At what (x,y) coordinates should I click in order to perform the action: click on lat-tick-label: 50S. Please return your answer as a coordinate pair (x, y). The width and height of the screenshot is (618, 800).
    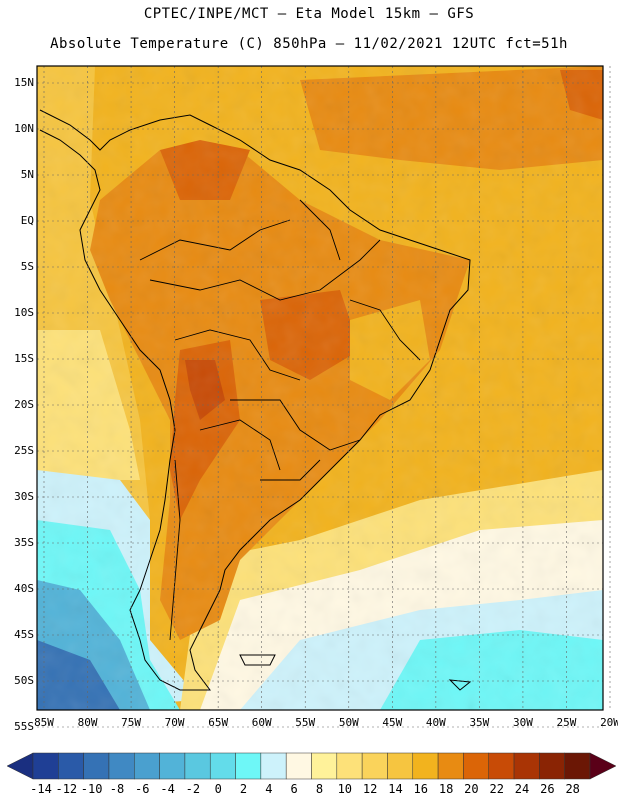
    Looking at the image, I should click on (24, 680).